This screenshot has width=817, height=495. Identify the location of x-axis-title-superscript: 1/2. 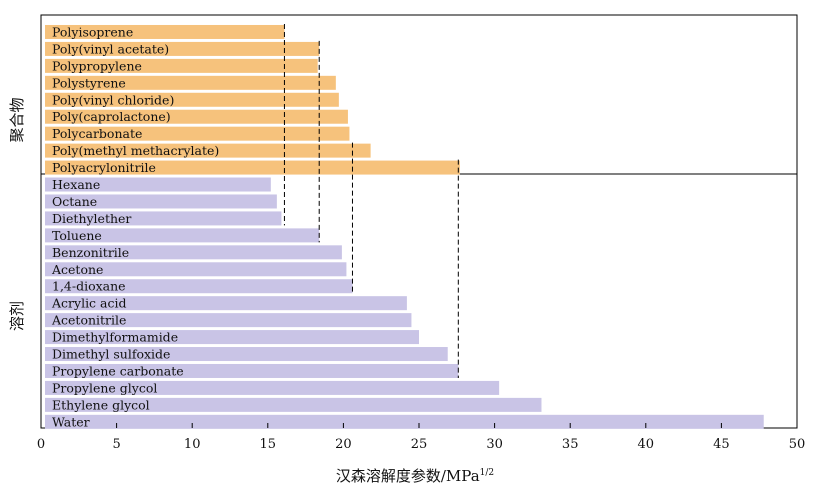
(487, 473).